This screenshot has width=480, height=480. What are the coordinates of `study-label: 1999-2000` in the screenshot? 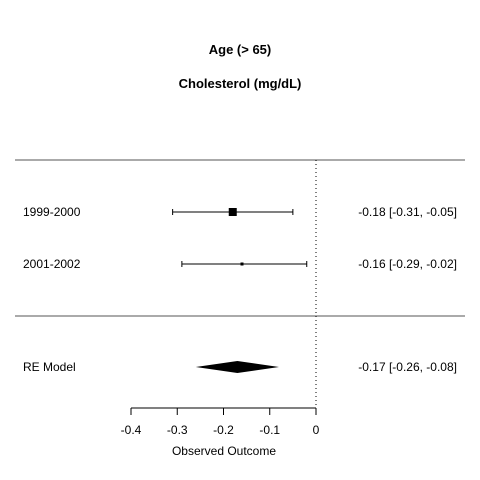 It's located at (52, 212).